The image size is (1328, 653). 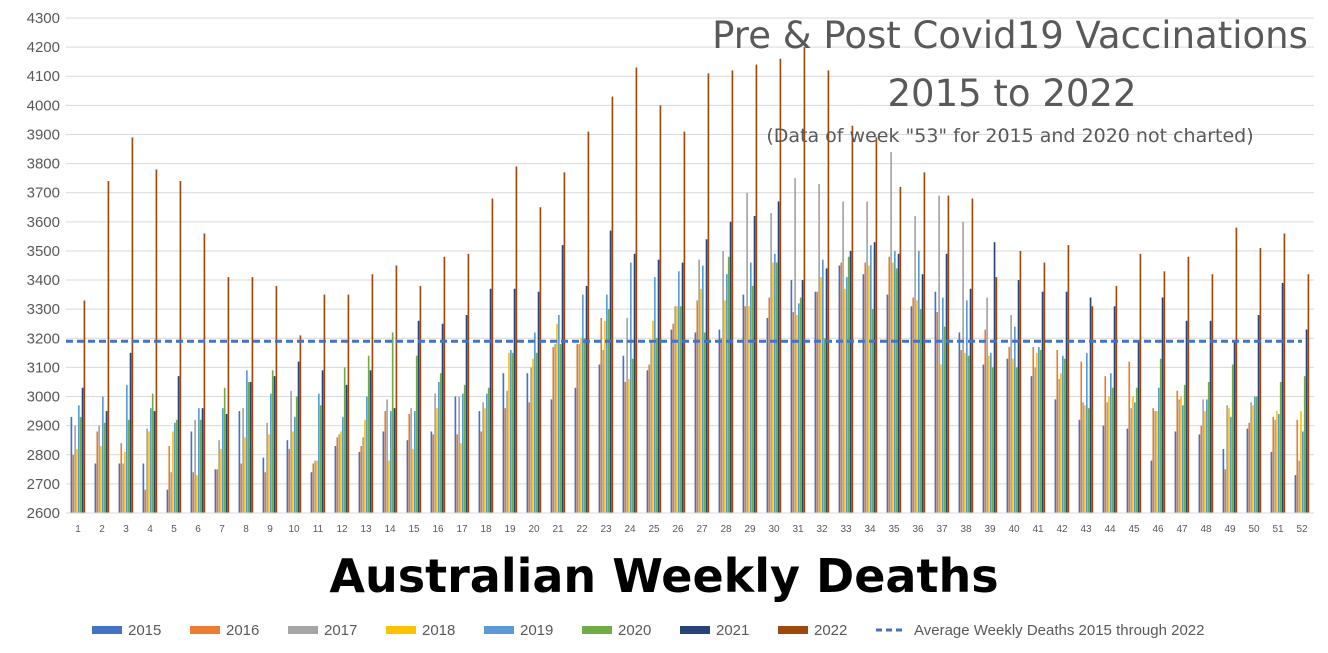 I want to click on y-tick-label: 4200, so click(x=43, y=47).